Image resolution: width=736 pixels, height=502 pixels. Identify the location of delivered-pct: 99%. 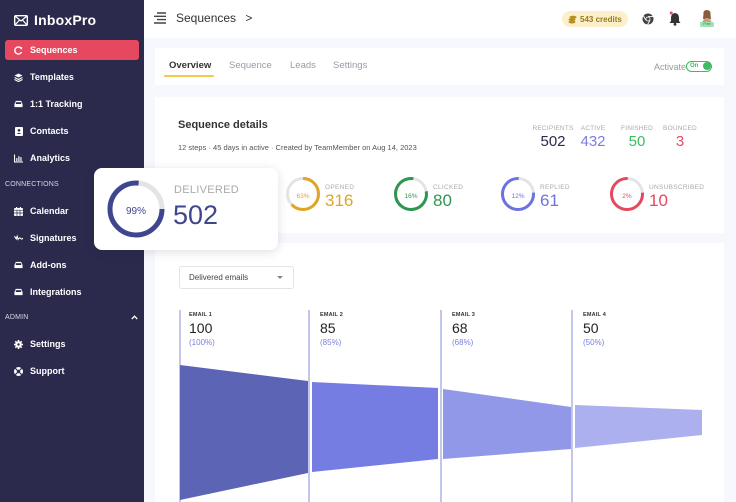
(135, 211).